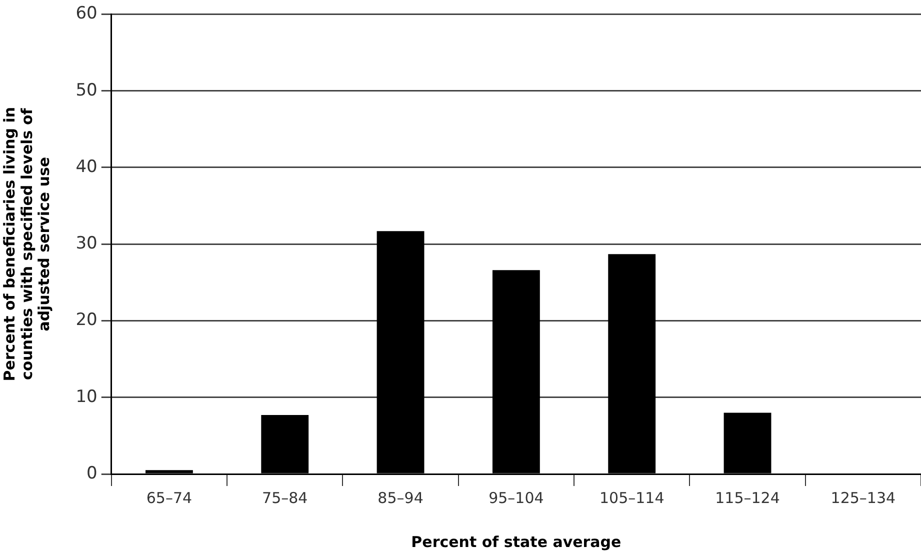 Image resolution: width=921 pixels, height=556 pixels. What do you see at coordinates (87, 244) in the screenshot?
I see `y-tick-label: 30` at bounding box center [87, 244].